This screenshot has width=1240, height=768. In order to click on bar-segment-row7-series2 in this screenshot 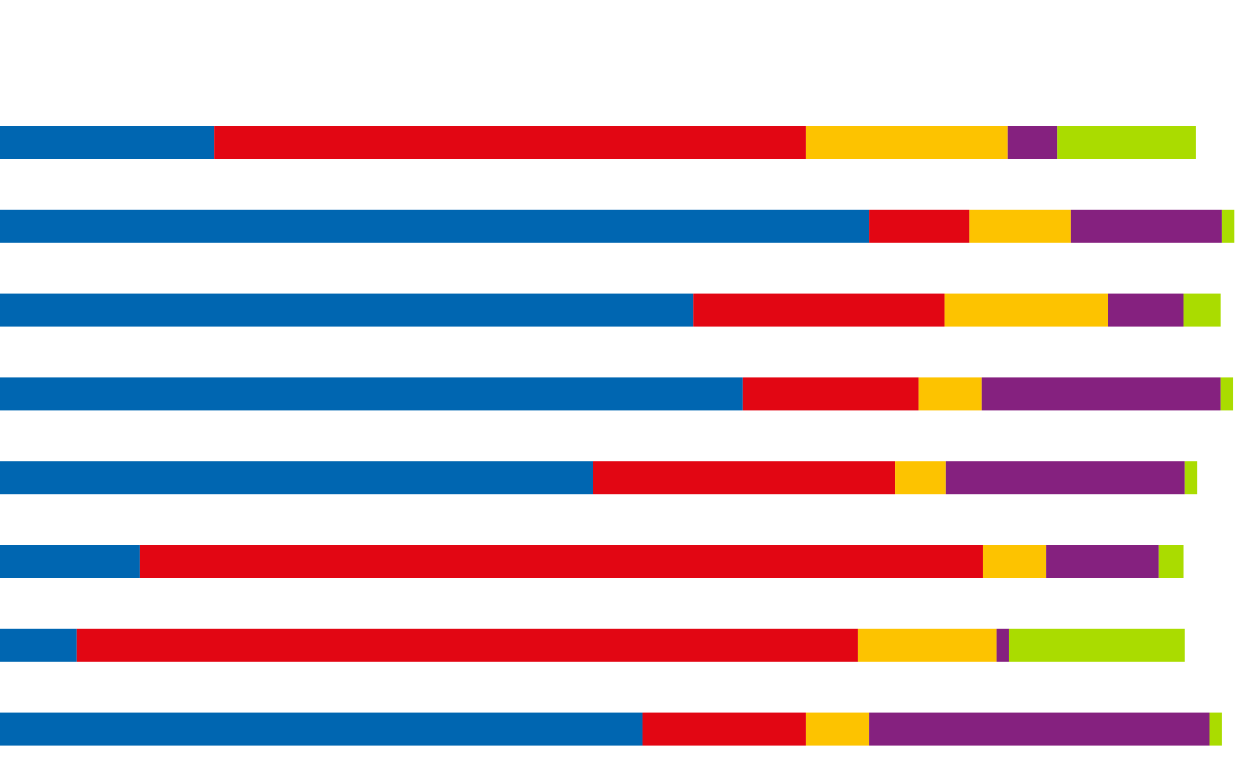, I will do `click(467, 645)`.